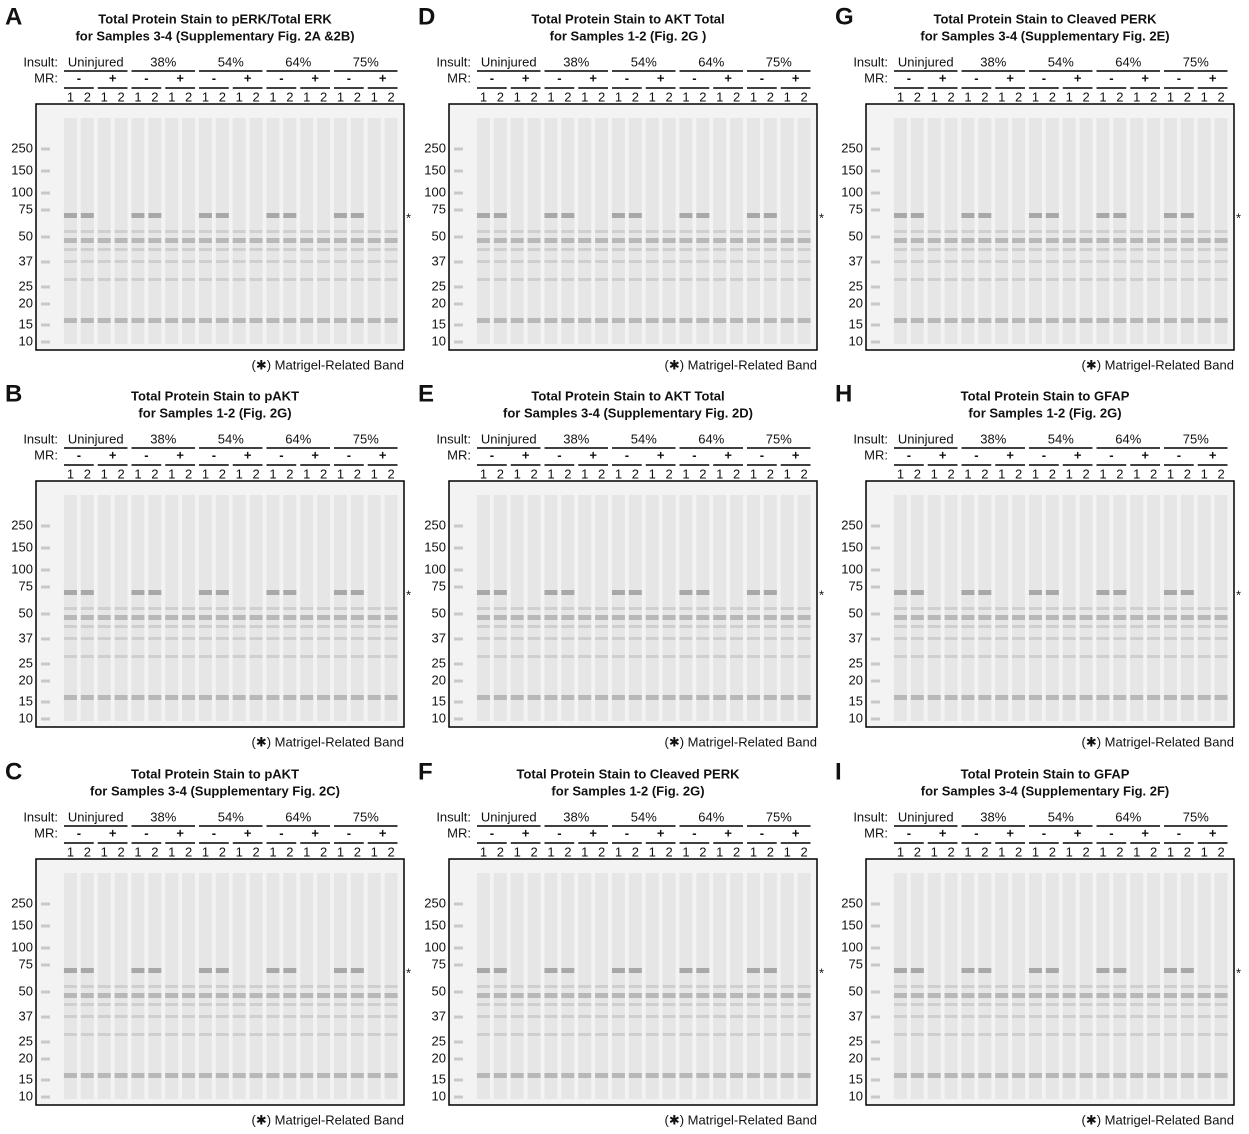 This screenshot has width=1249, height=1134. I want to click on panel-letter: F, so click(425, 771).